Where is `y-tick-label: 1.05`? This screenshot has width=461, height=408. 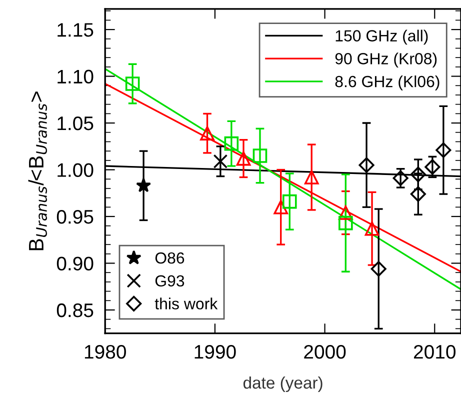
y-tick-label: 1.05 is located at coordinates (76, 123).